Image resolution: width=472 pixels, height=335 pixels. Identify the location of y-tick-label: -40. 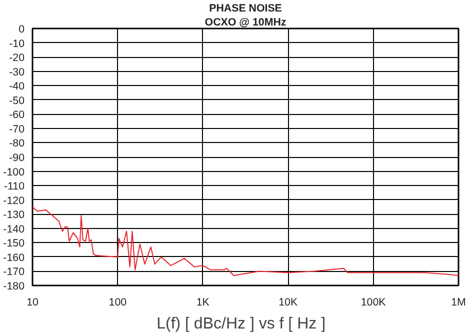
(17, 86).